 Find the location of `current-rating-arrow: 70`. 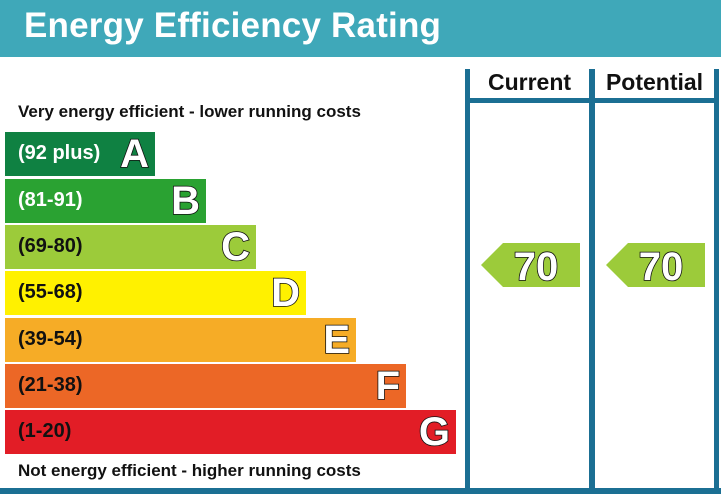

current-rating-arrow: 70 is located at coordinates (530, 265).